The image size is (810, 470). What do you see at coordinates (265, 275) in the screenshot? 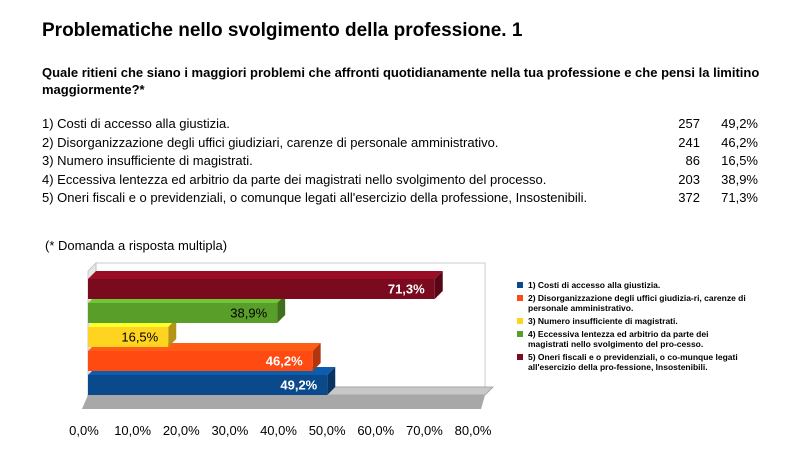
I see `bar-top-face` at bounding box center [265, 275].